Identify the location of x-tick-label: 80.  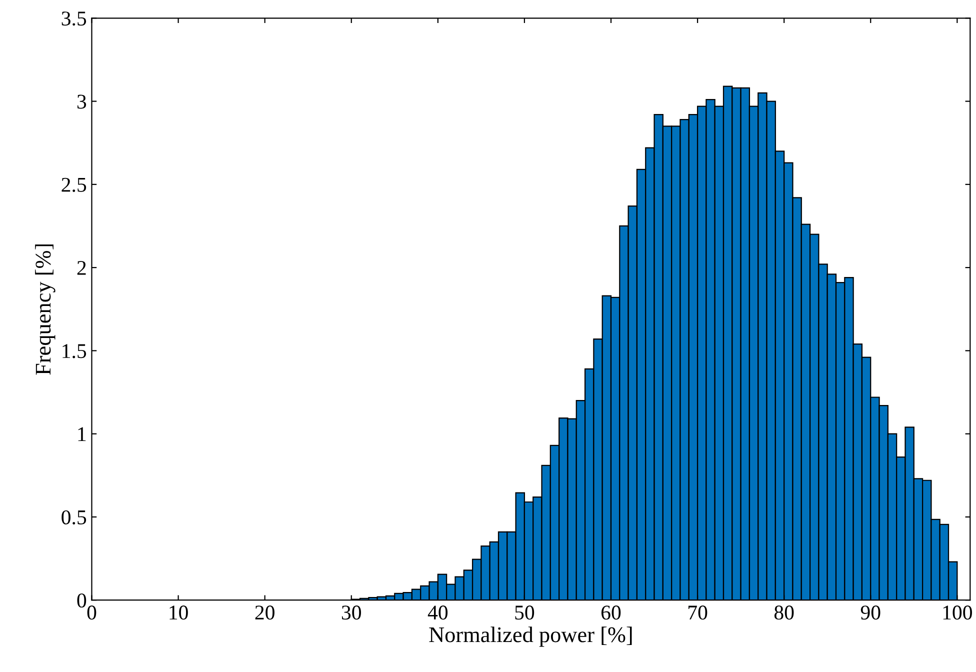
(784, 613).